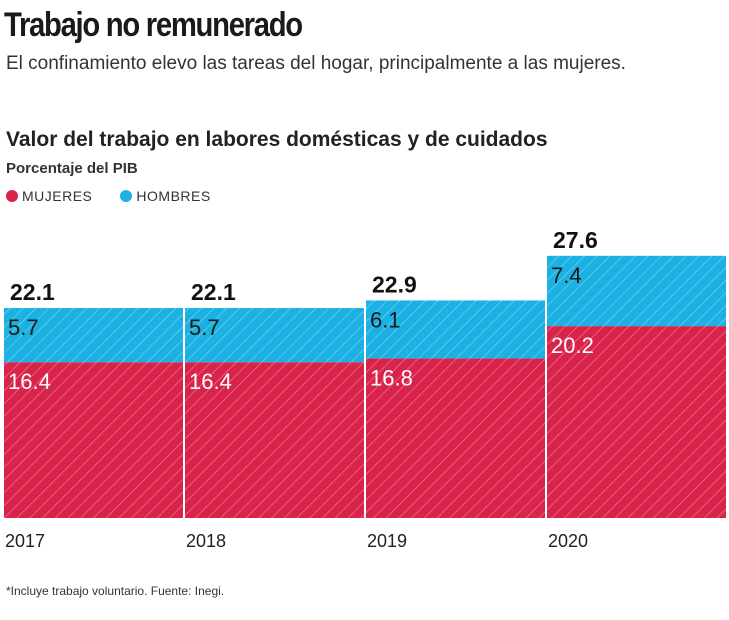  What do you see at coordinates (93, 440) in the screenshot?
I see `bar-hatch-mujeres-2017` at bounding box center [93, 440].